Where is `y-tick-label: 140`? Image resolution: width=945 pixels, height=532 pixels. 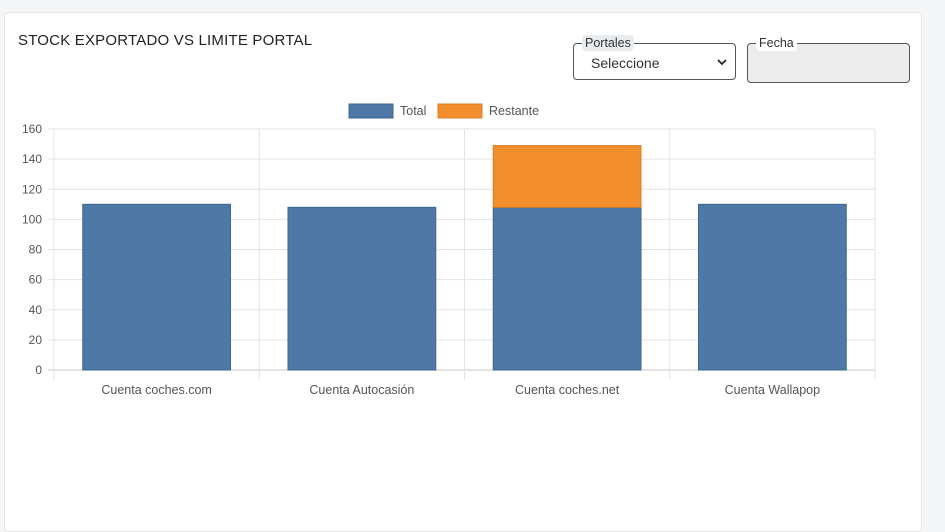
y-tick-label: 140 is located at coordinates (32, 159).